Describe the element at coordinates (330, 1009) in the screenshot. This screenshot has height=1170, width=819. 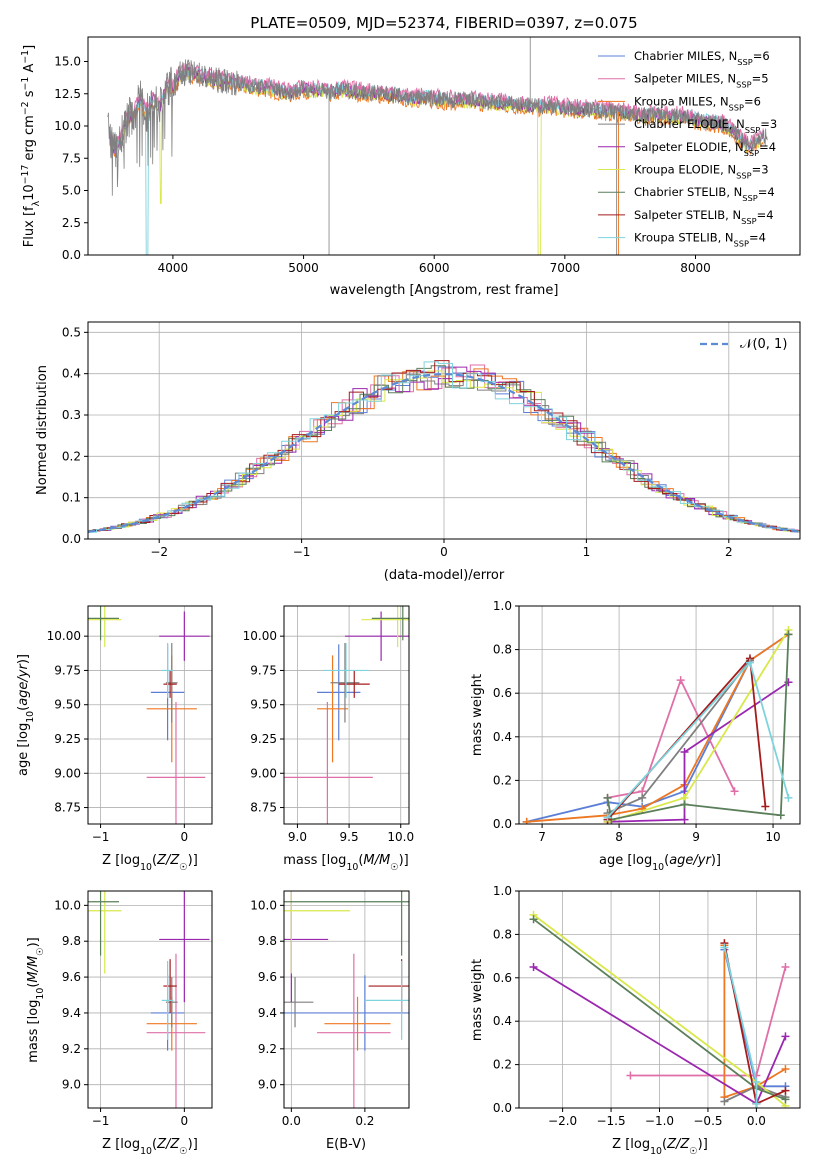
I see `mass_vs_ebv-axes: 0.0 0.2 9.0 9.2 9.4 9.6 9.8 10.0` at that location.